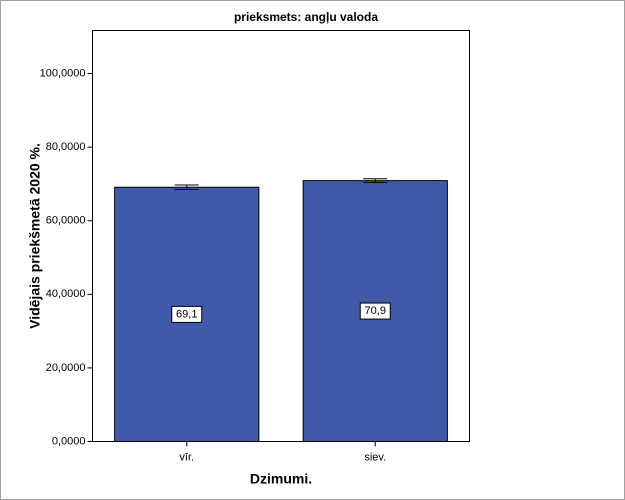 The image size is (625, 500). What do you see at coordinates (66, 221) in the screenshot?
I see `y-tick-label: 60,0000` at bounding box center [66, 221].